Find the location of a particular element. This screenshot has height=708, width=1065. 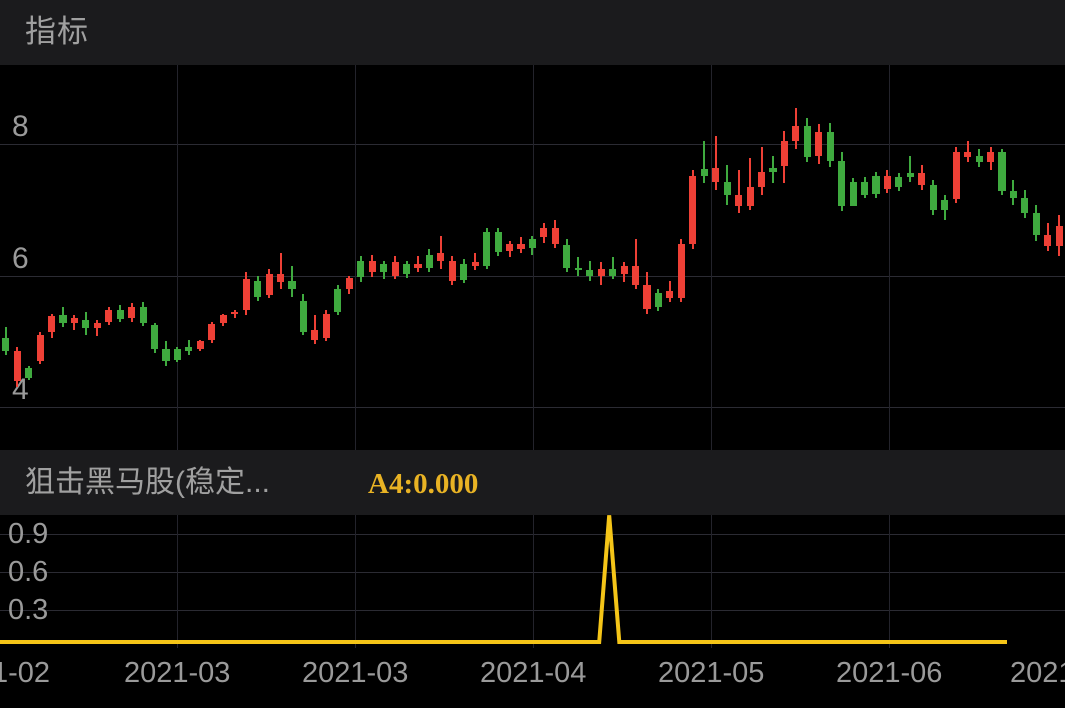

sub-indicator-header-bar: 狙击黑马股(稳定... A4:0.000 is located at coordinates (532, 482).